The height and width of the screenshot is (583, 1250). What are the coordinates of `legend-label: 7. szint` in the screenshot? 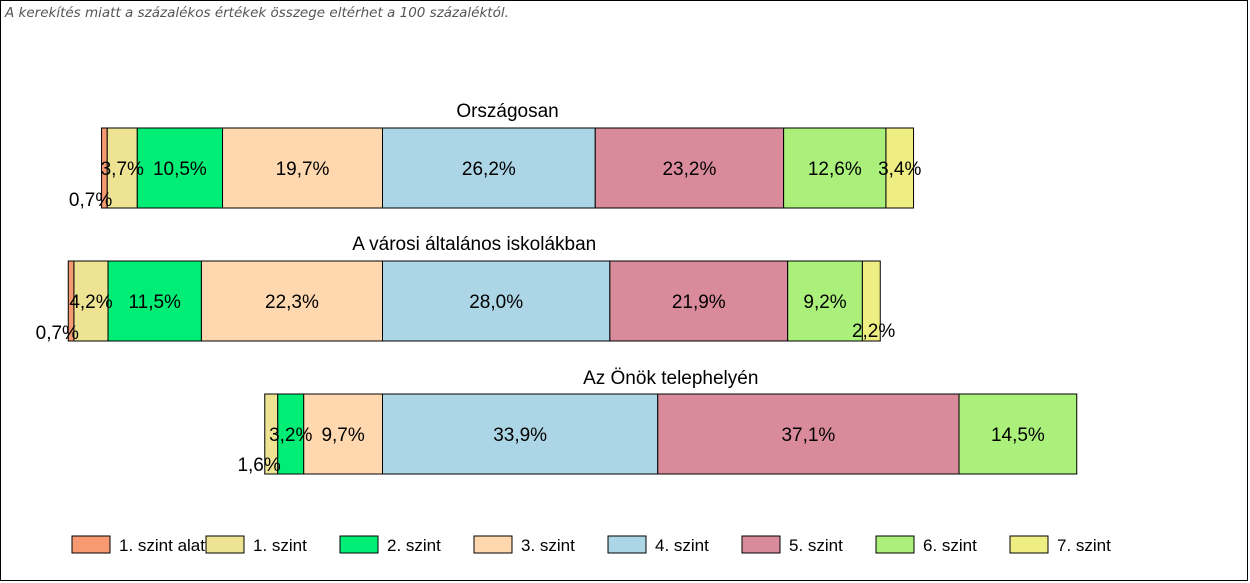 It's located at (1084, 545).